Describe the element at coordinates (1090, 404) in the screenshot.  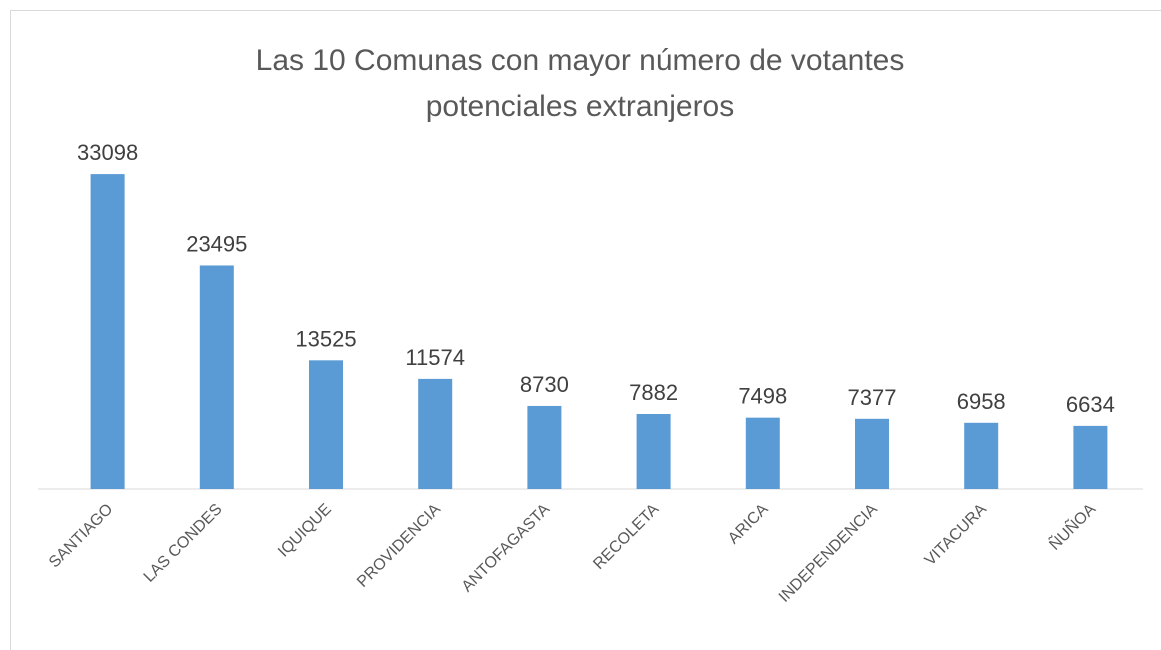
I see `data-label: 6634` at that location.